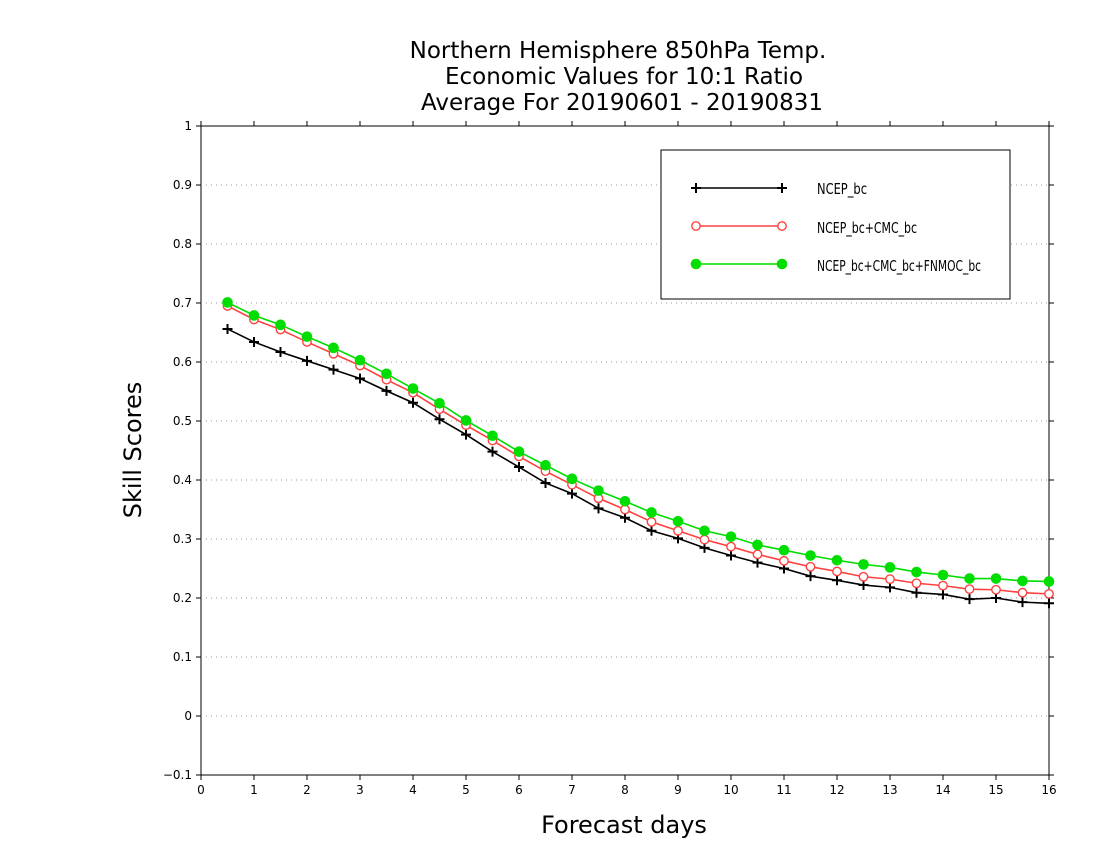 This screenshot has width=1100, height=850. What do you see at coordinates (188, 126) in the screenshot?
I see `y-tick-label: 1` at bounding box center [188, 126].